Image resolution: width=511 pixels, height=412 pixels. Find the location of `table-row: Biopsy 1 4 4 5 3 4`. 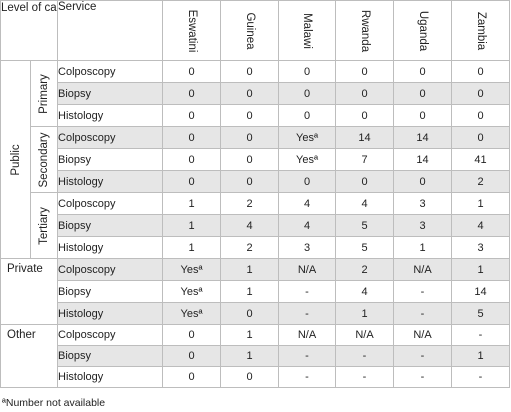

table-row: Biopsy 1 4 4 5 3 4 is located at coordinates (256, 225).